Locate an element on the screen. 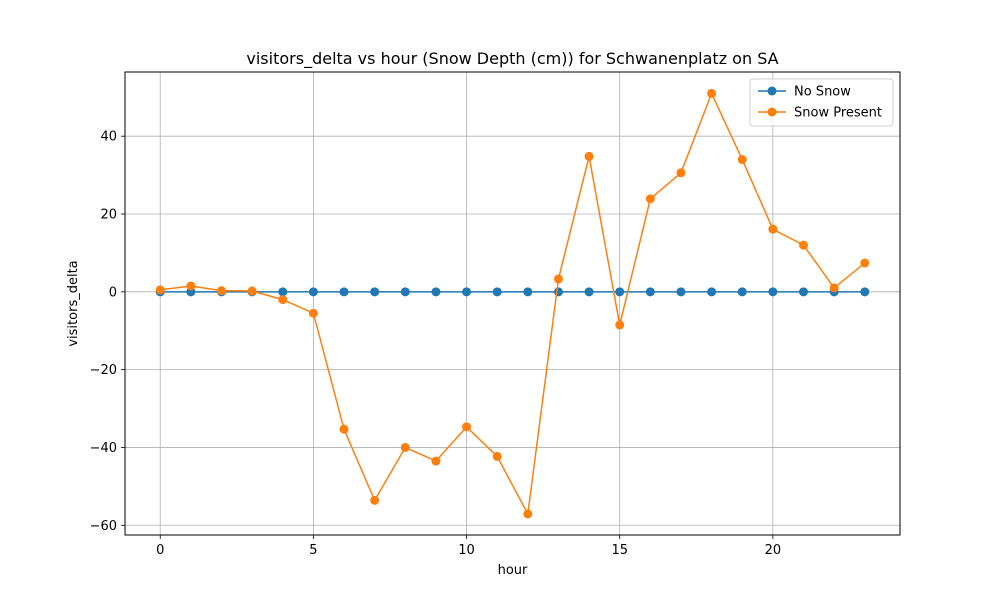 The width and height of the screenshot is (1000, 600). x-axis-label: hour is located at coordinates (513, 570).